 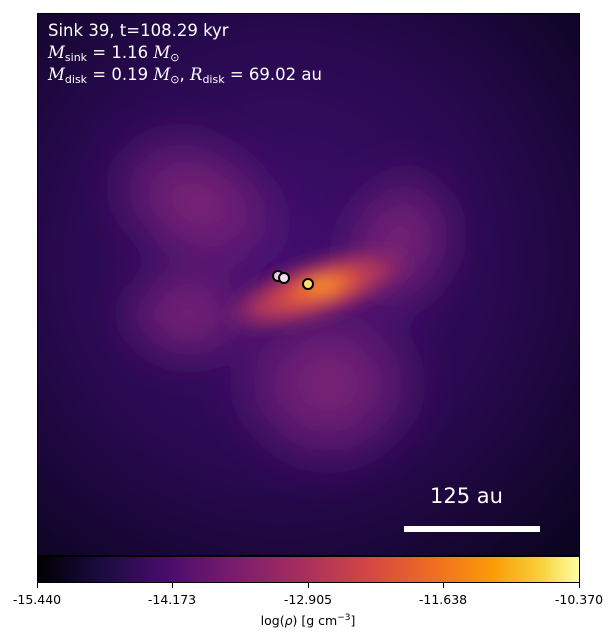 What do you see at coordinates (344, 618) in the screenshot?
I see `colorbar-label-exp: −3` at bounding box center [344, 618].